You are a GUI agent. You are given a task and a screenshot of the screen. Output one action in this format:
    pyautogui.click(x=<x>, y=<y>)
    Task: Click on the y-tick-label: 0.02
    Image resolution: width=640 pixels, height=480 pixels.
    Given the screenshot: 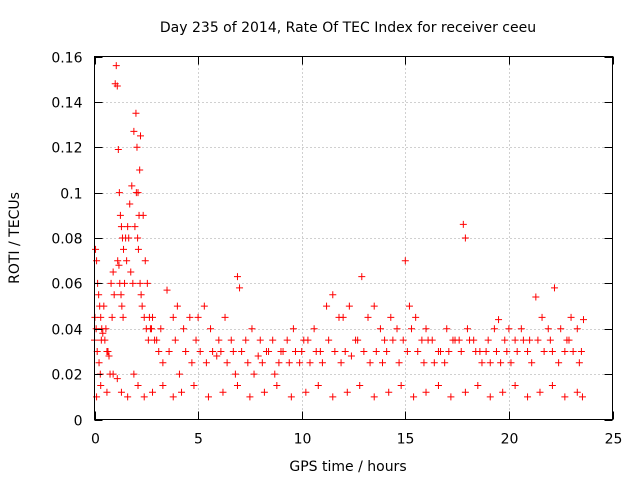 What is the action you would take?
    pyautogui.click(x=66, y=376)
    